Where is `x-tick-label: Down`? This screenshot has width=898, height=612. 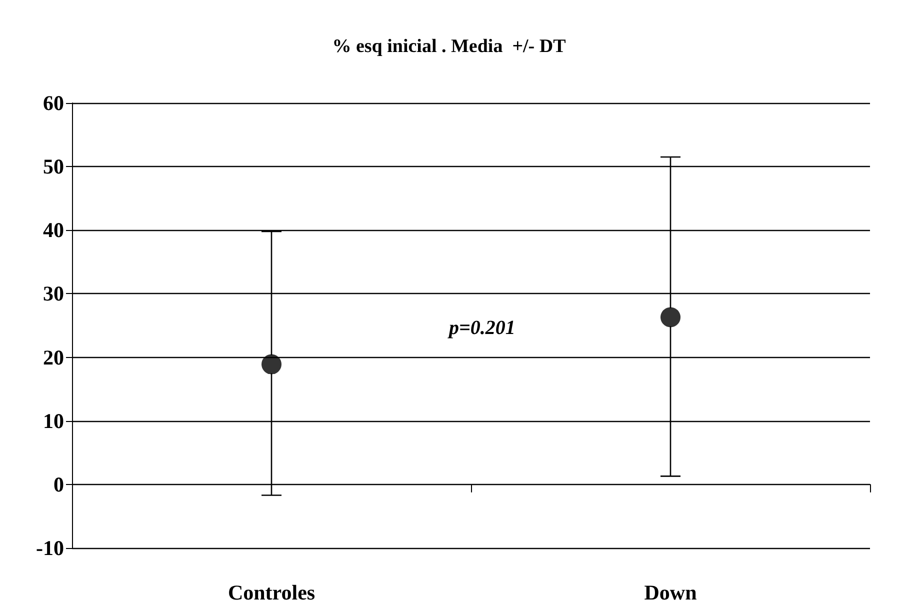
x-tick-label: Down is located at coordinates (671, 592).